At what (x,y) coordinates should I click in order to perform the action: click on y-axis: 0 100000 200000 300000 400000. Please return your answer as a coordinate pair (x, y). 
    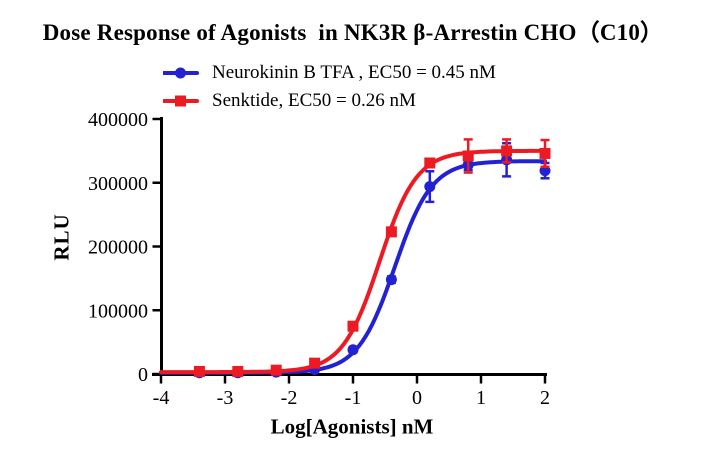
    Looking at the image, I should click on (125, 247).